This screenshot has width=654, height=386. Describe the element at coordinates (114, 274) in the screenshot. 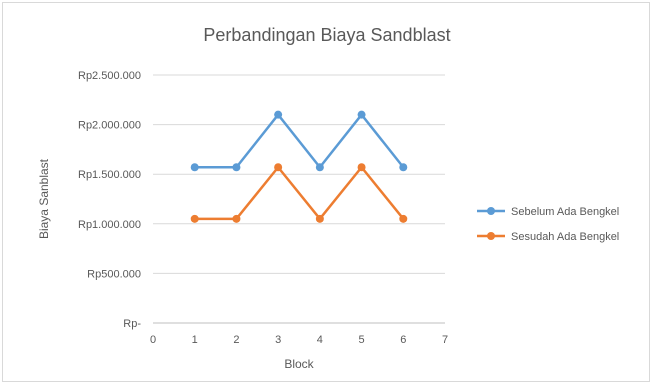

I see `y-tick-label: Rp500.000` at that location.